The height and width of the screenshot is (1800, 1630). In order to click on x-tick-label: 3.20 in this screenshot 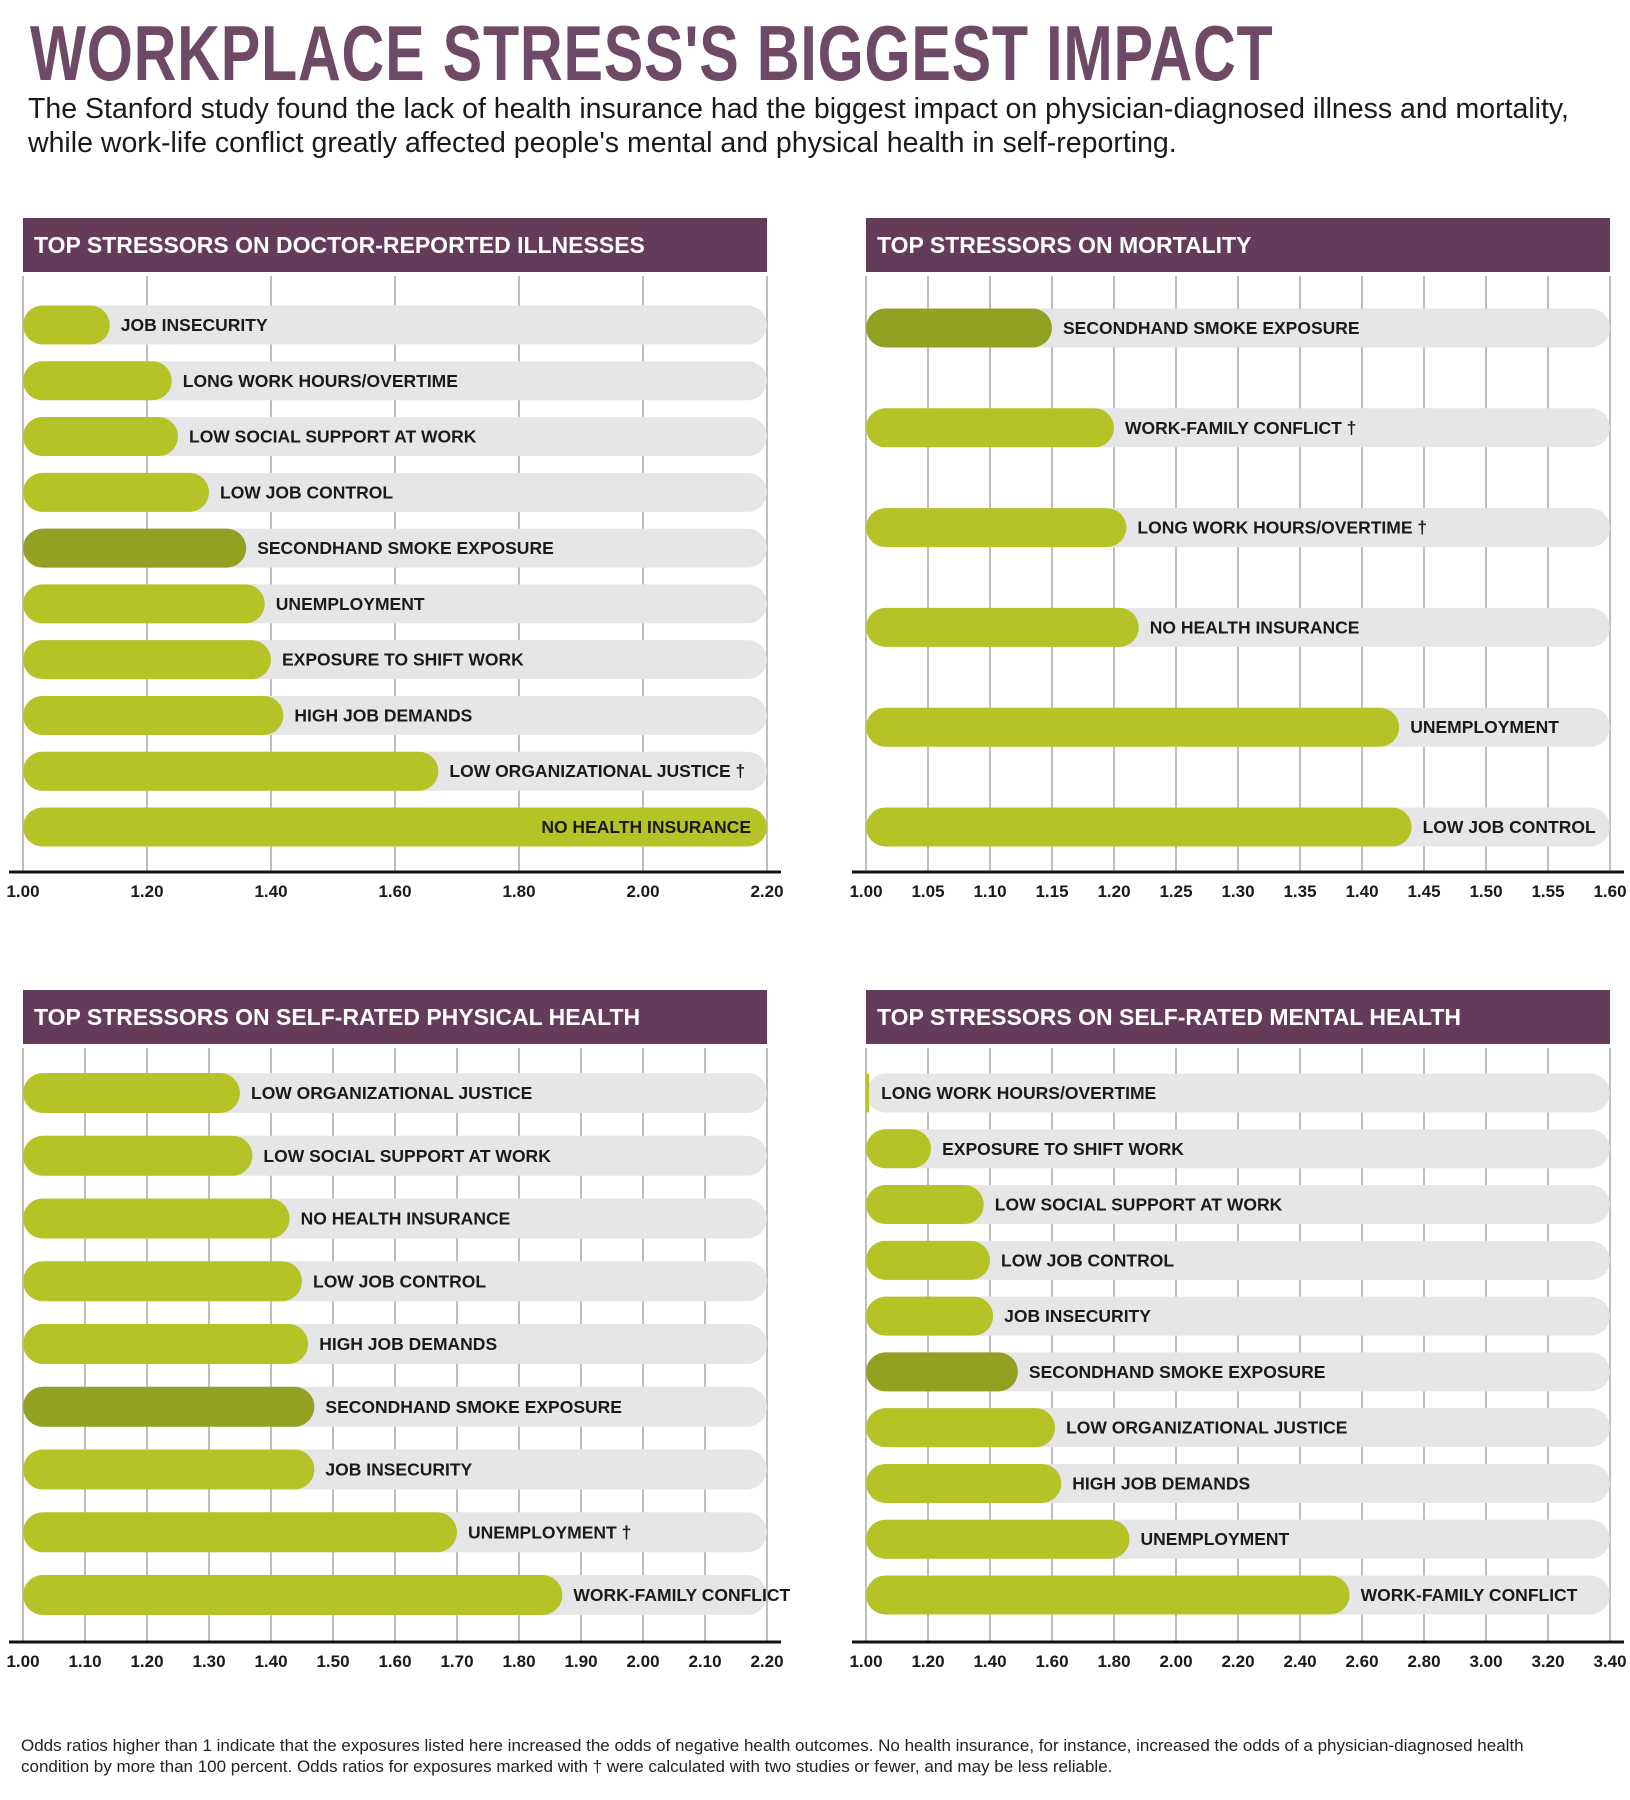, I will do `click(1547, 1661)`.